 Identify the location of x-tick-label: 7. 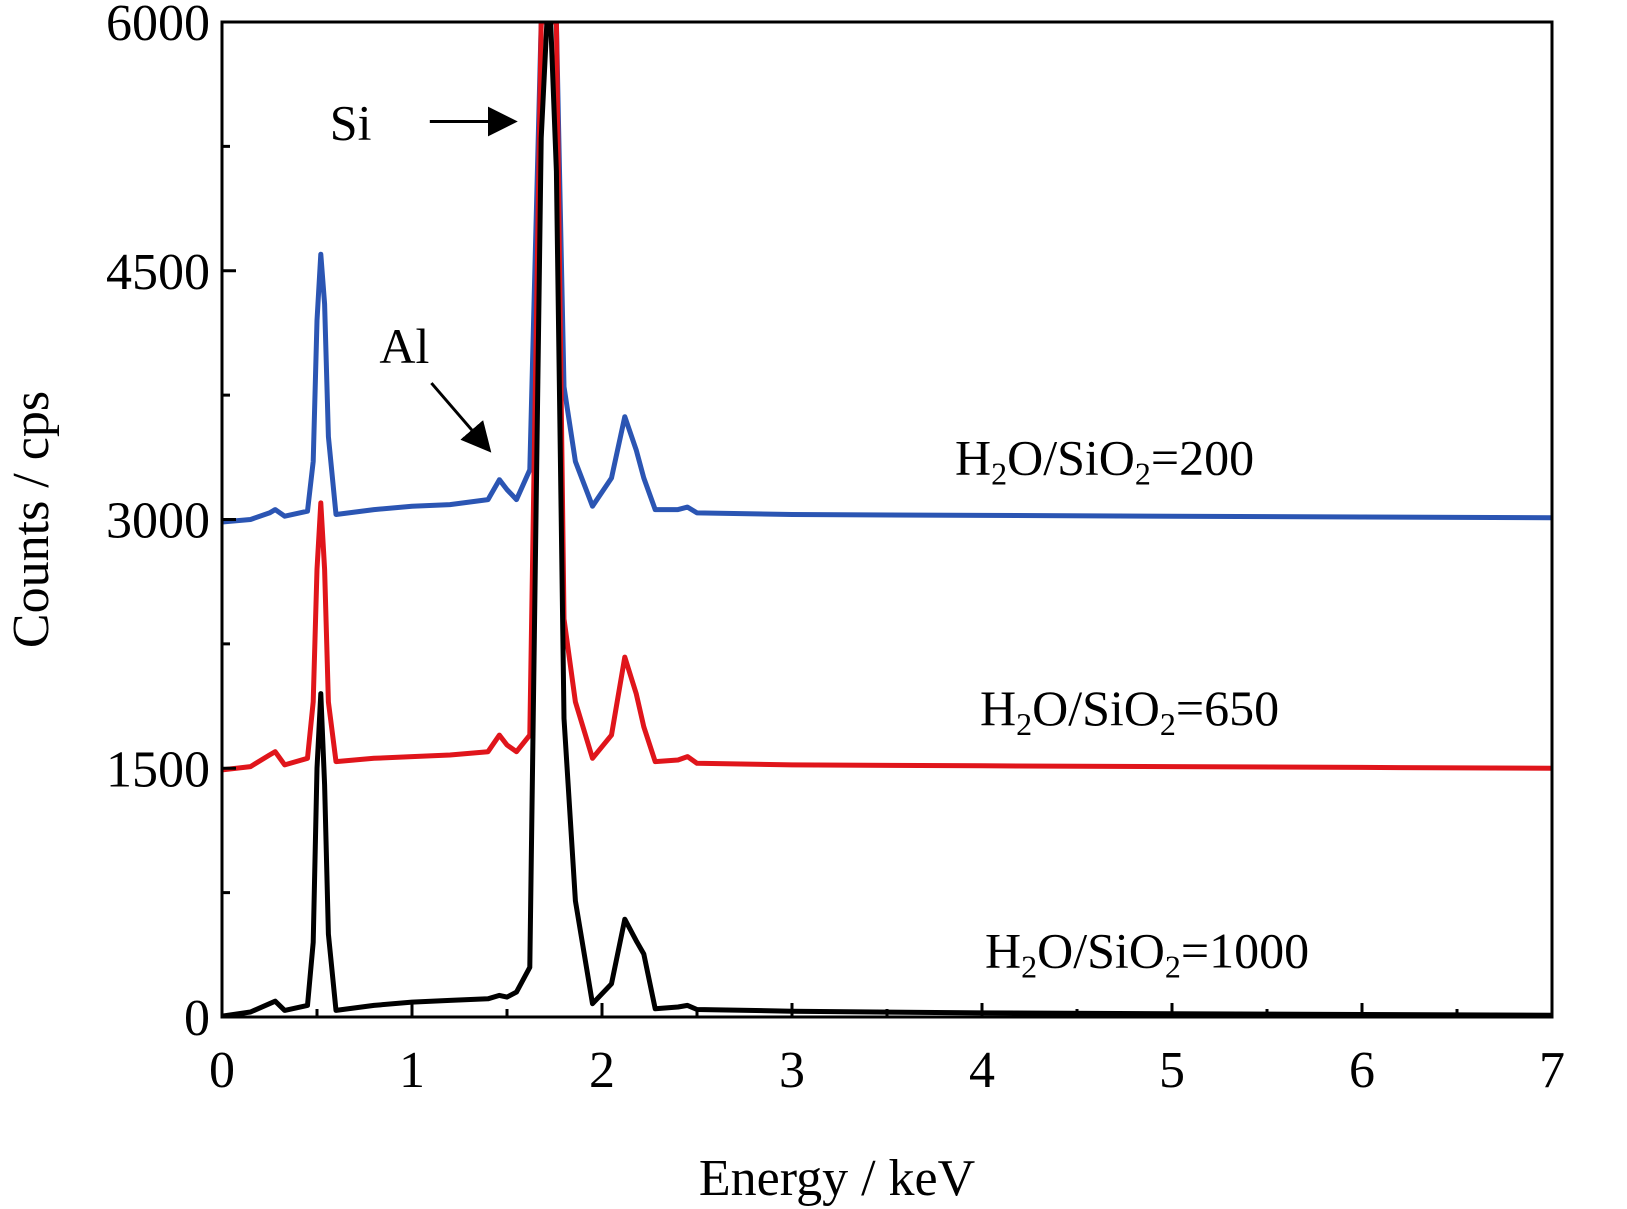
(1552, 1070).